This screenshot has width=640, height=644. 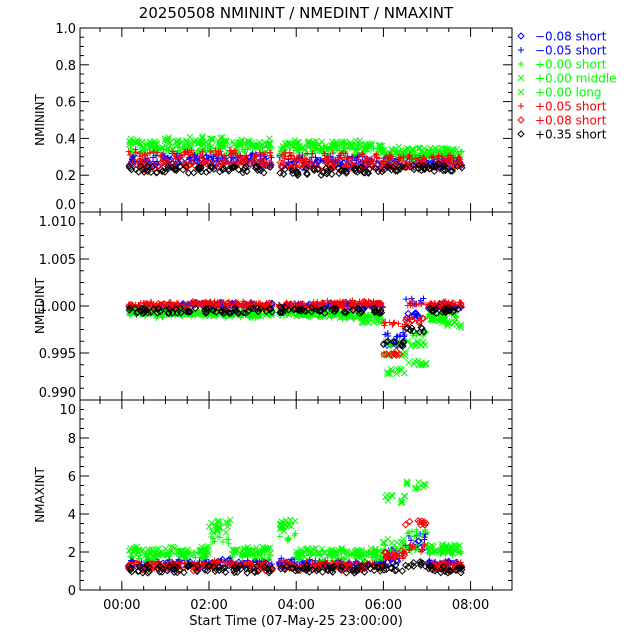 I want to click on legend-marker-plus-icon, so click(x=521, y=64).